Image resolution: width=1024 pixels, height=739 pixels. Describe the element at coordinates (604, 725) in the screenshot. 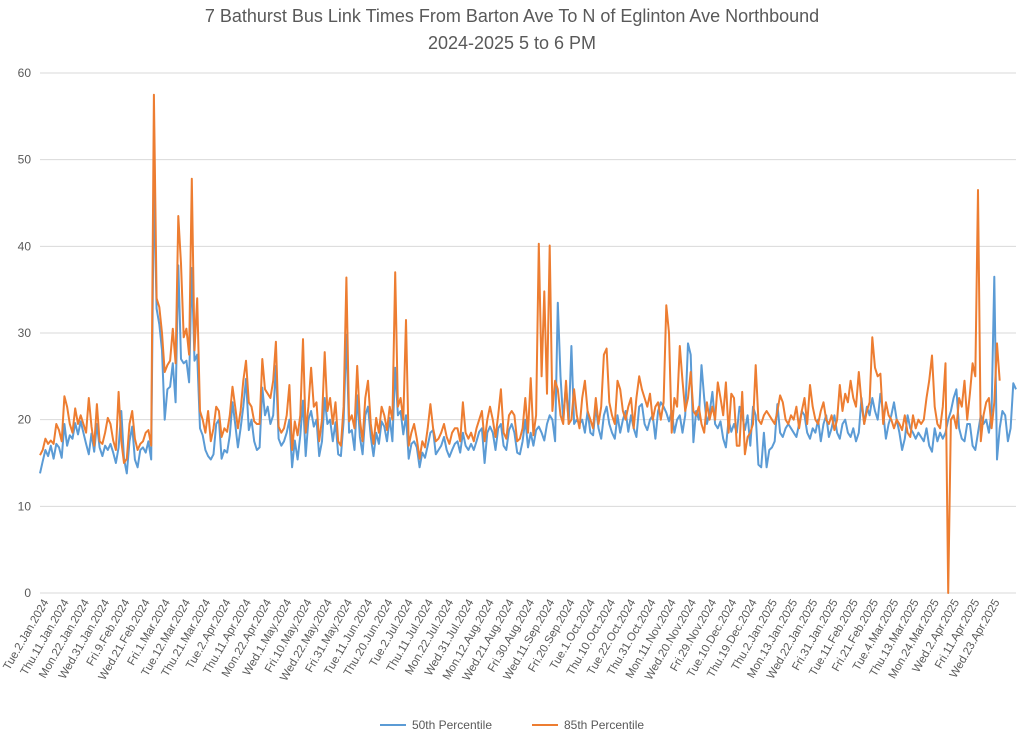

I see `legend-label-85th: 85th Percentile` at that location.